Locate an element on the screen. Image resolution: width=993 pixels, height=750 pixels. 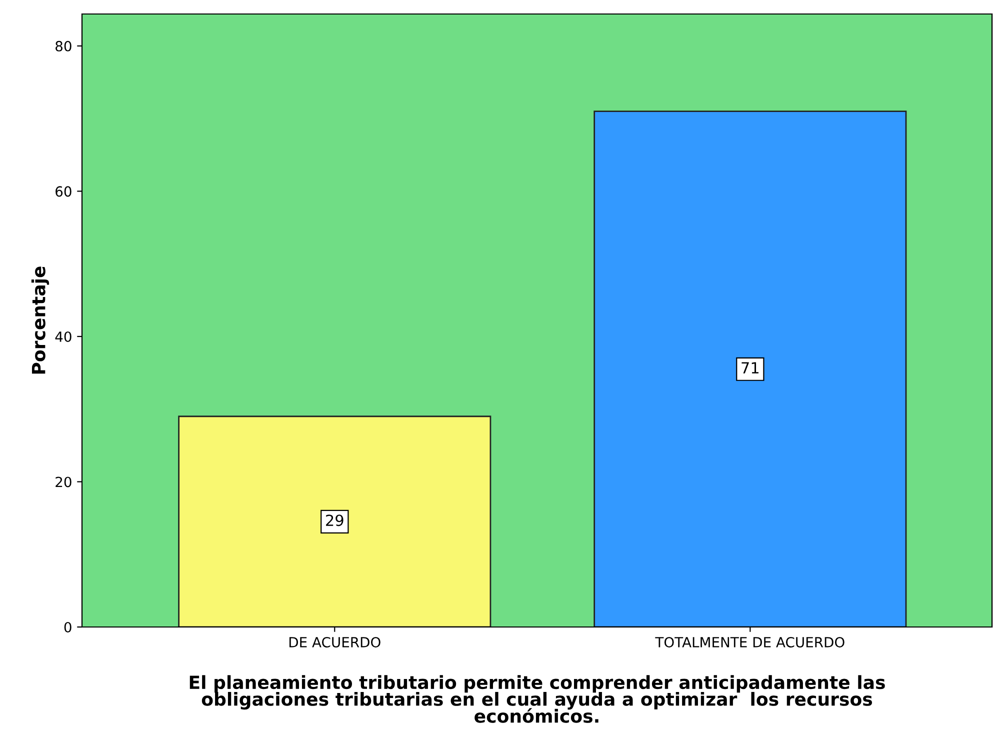
y-tick-label: 80 is located at coordinates (64, 46).